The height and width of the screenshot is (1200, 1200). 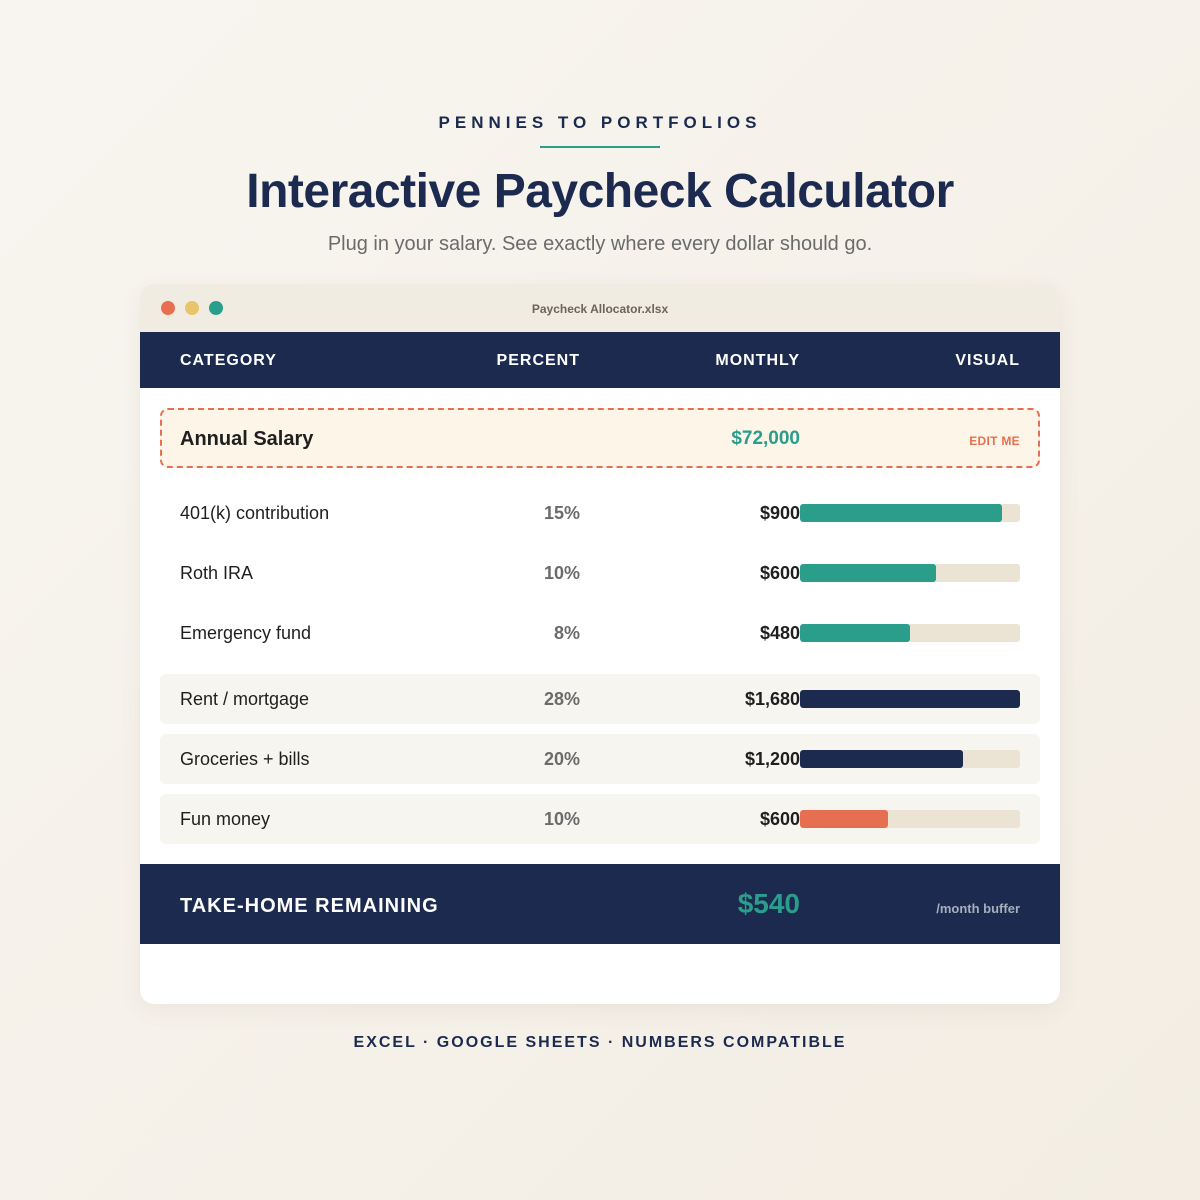 I want to click on take-home-remaining-row: TAKE-HOME REMAINING $540 /month buffer, so click(x=600, y=904).